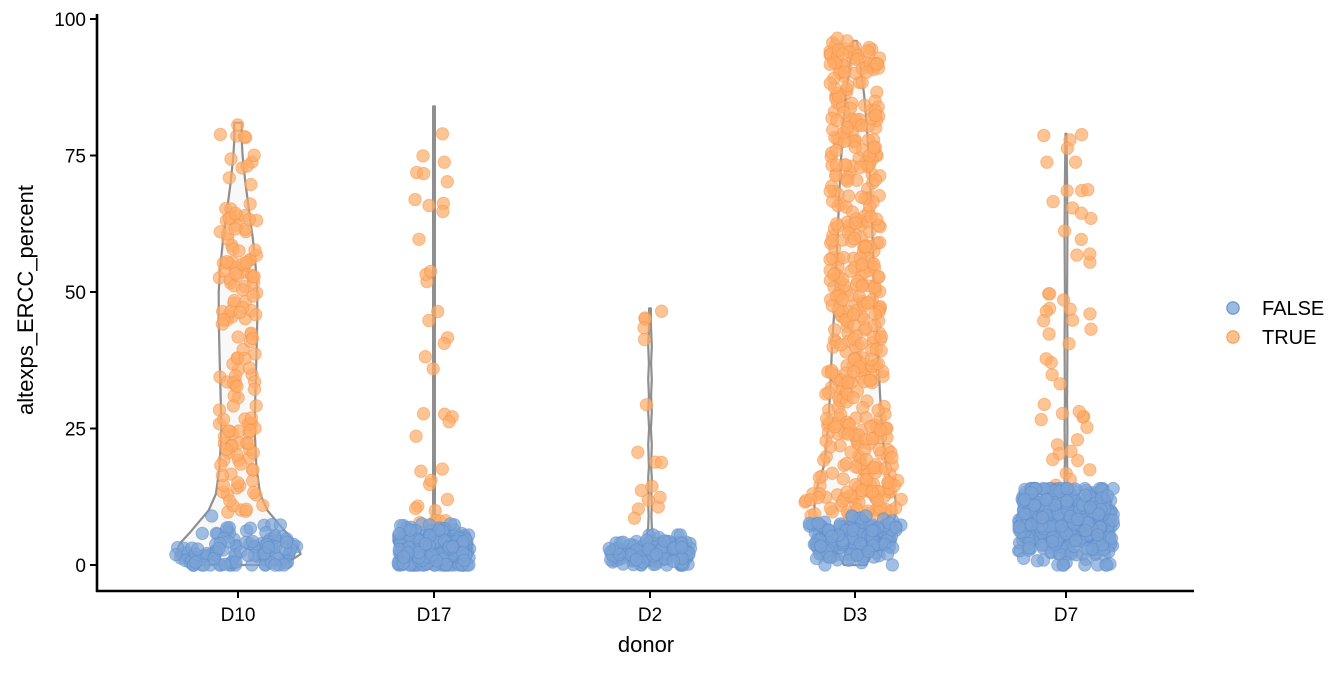 The image size is (1344, 677). Describe the element at coordinates (646, 644) in the screenshot. I see `x-axis-title: donor` at that location.